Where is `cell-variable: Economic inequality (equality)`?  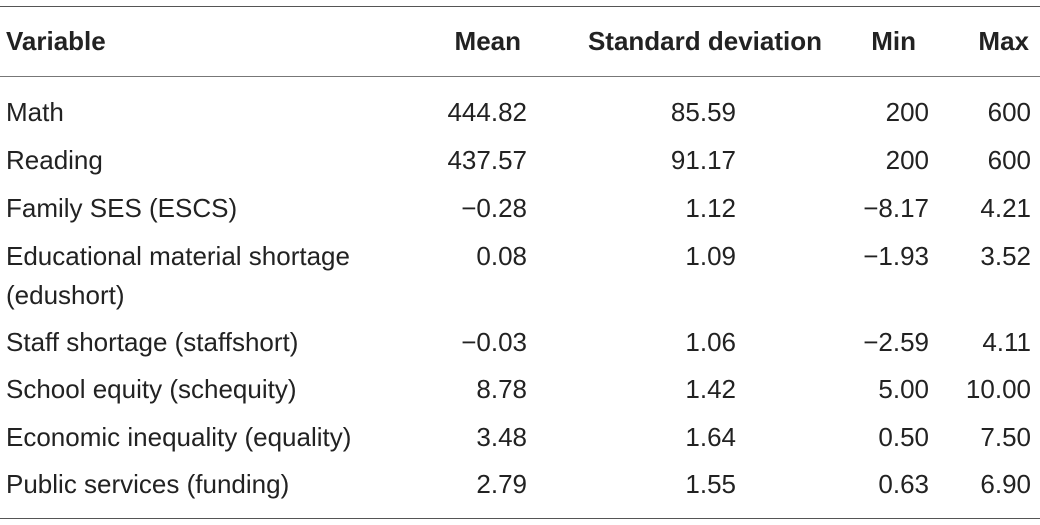 cell-variable: Economic inequality (equality) is located at coordinates (179, 437).